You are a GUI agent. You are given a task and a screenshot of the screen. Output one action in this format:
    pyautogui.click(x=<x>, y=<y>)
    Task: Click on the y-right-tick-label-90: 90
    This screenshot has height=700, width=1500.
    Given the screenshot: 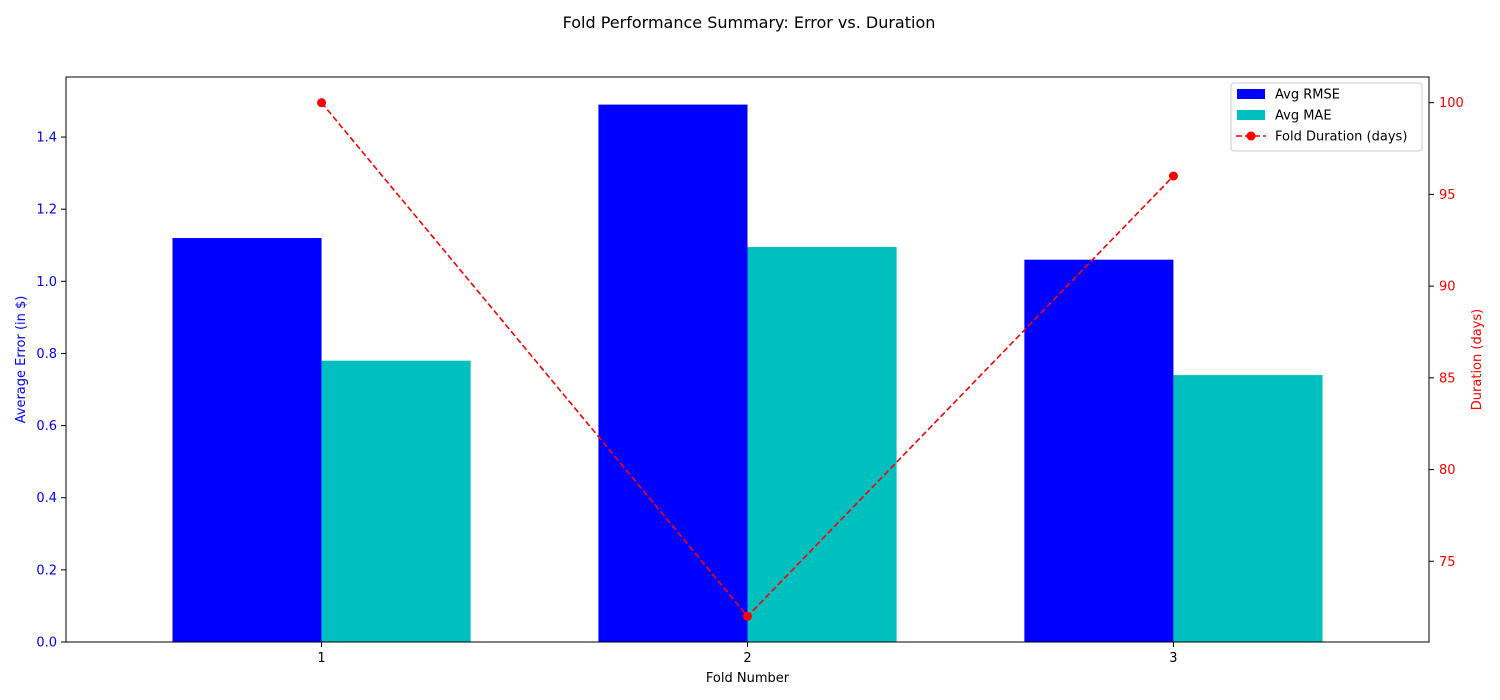 What is the action you would take?
    pyautogui.click(x=1447, y=287)
    